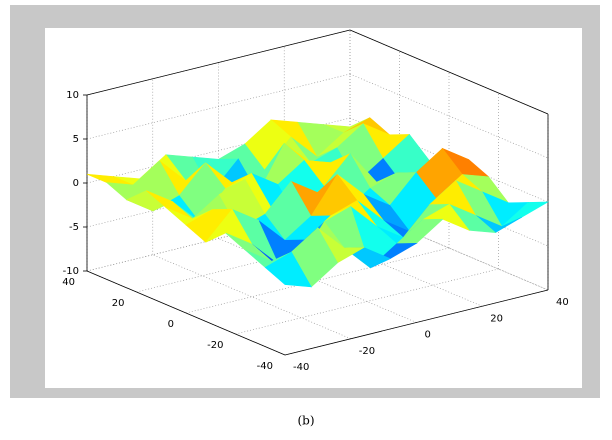  What do you see at coordinates (74, 227) in the screenshot?
I see `z-tick-label: -5` at bounding box center [74, 227].